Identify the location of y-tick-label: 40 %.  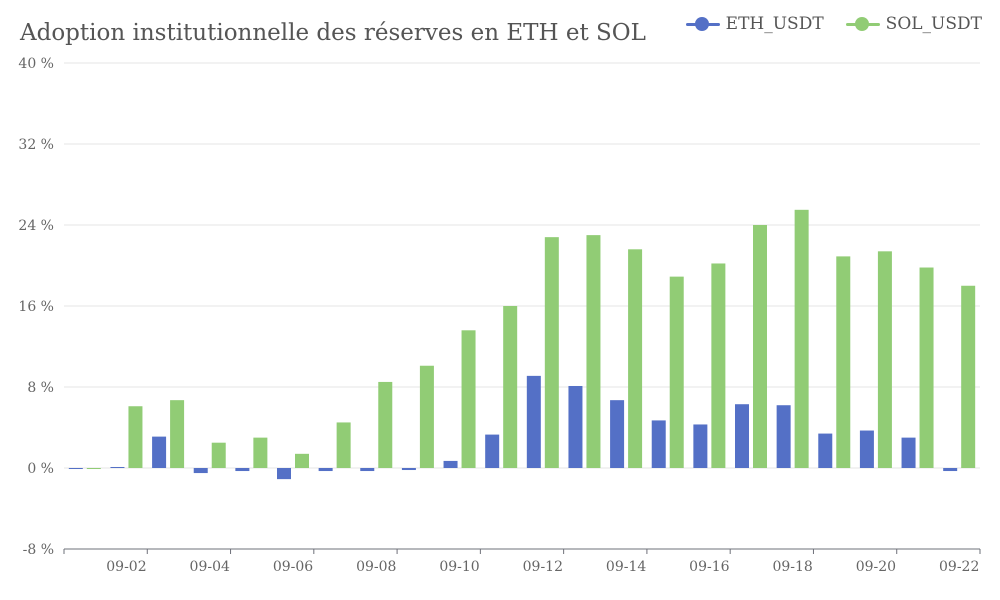
(36, 64).